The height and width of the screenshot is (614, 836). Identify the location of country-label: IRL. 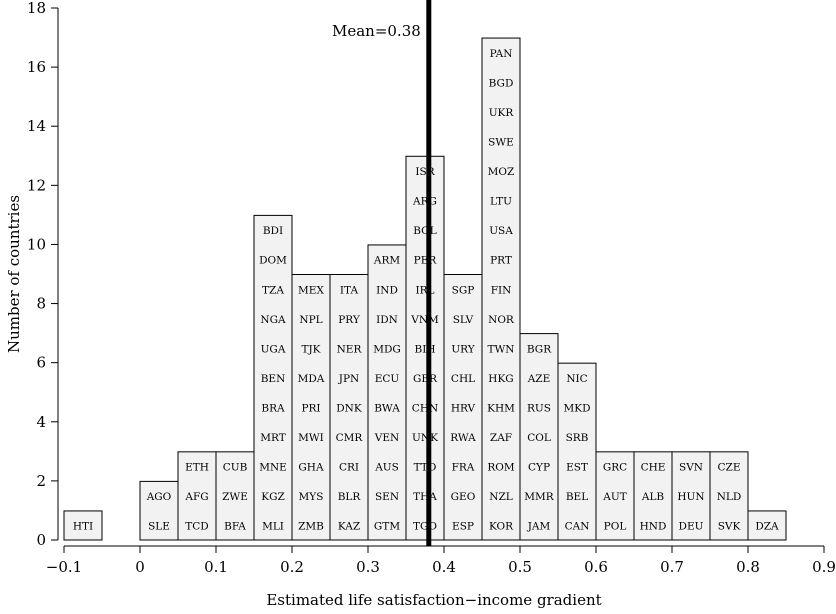
(424, 290).